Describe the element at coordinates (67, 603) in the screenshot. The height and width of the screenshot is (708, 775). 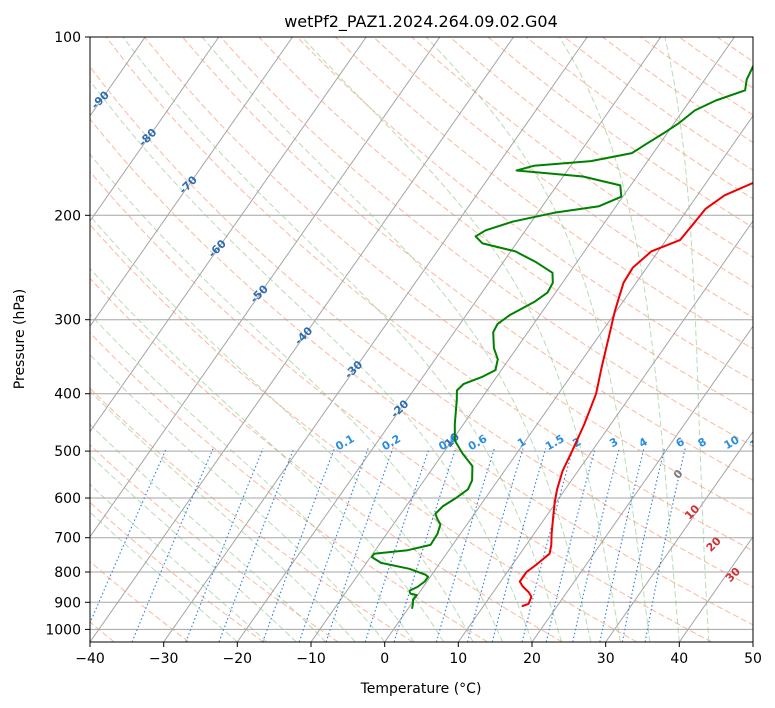
I see `y-tick-label: 900` at that location.